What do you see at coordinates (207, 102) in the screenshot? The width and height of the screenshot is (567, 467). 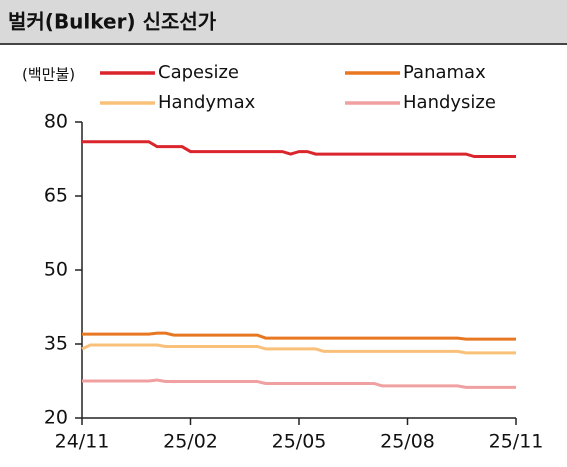 I see `legend-label: Handymax` at bounding box center [207, 102].